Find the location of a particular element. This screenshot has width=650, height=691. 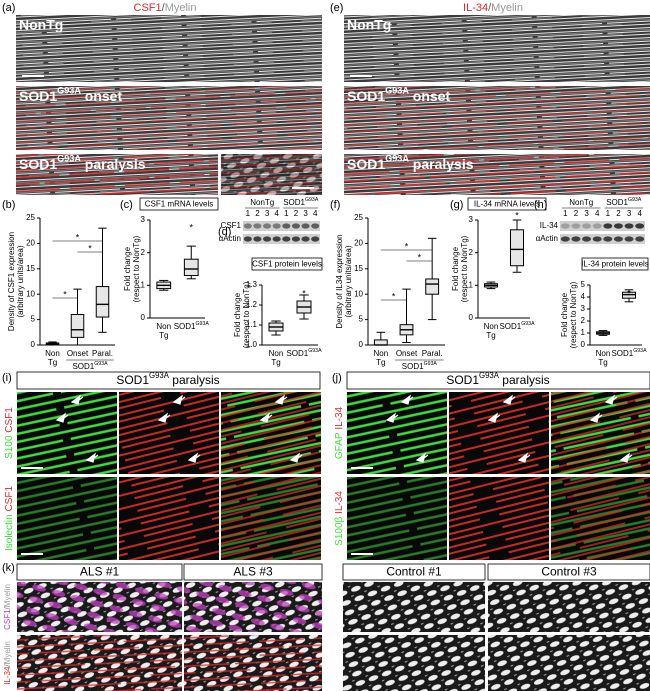

label-part: S100 is located at coordinates (9, 447).